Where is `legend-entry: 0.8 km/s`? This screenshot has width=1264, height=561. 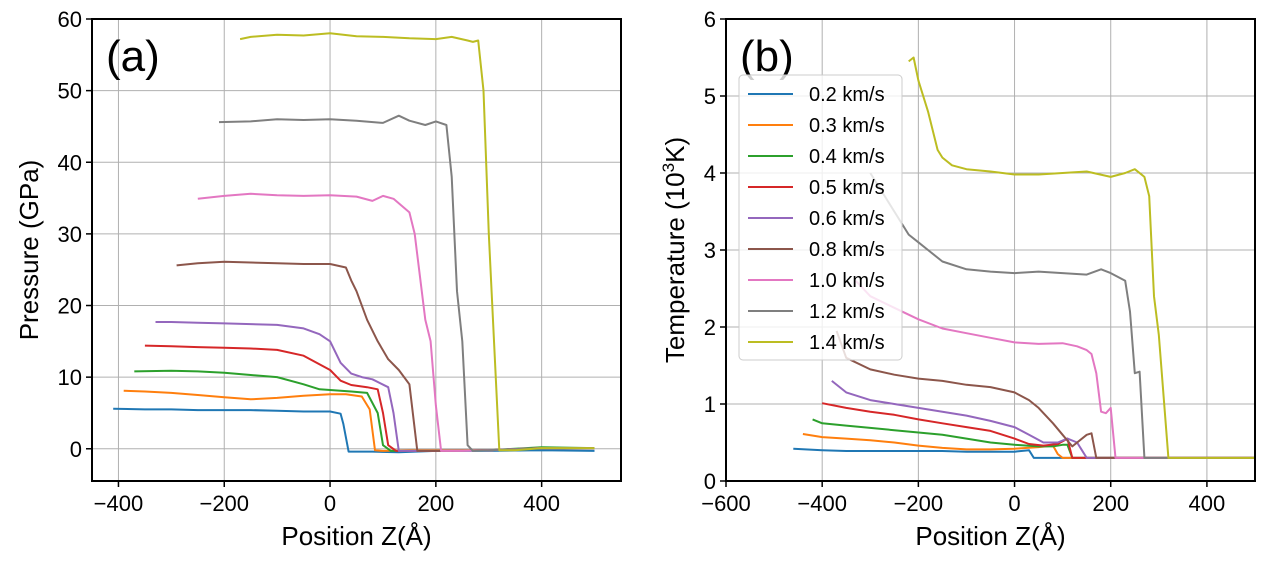
legend-entry: 0.8 km/s is located at coordinates (847, 250).